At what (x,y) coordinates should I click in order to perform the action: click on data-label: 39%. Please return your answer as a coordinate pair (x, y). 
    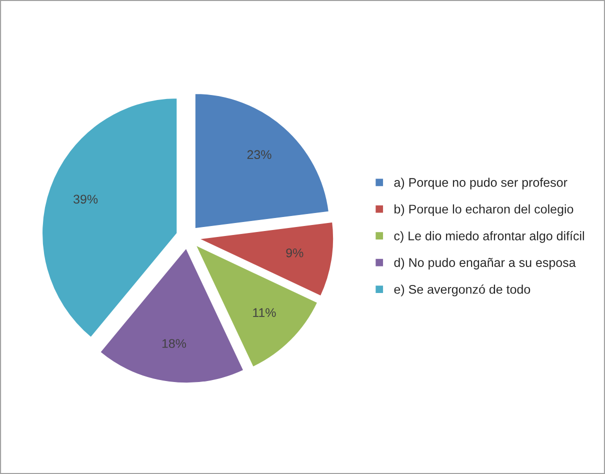
    Looking at the image, I should click on (86, 199).